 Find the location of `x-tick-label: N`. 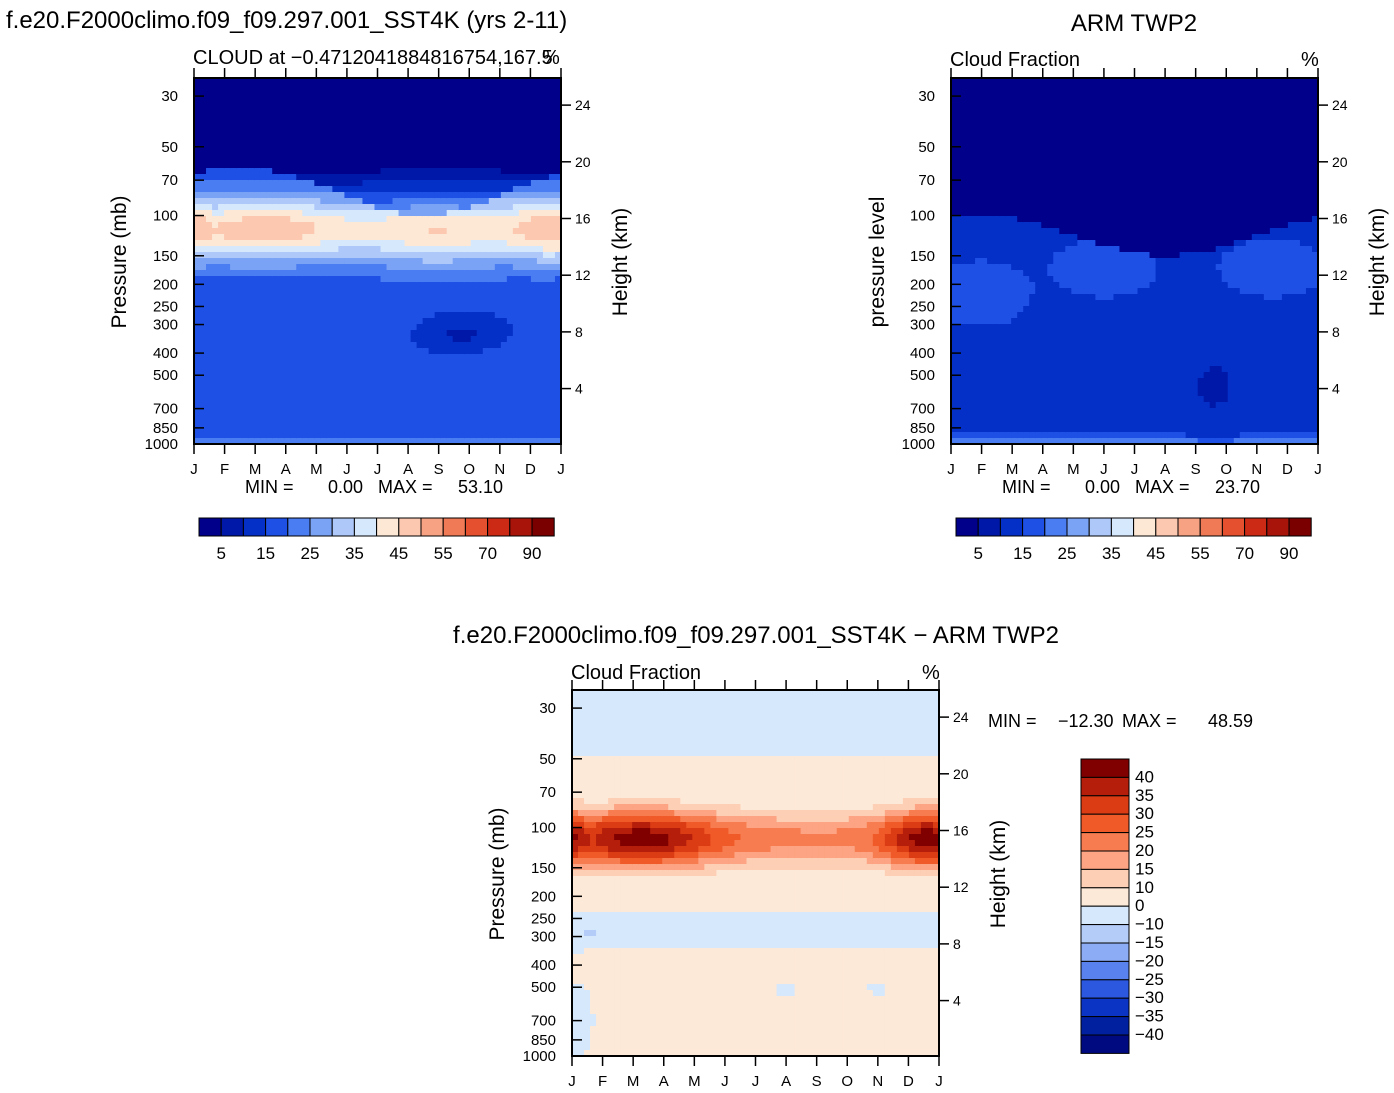

x-tick-label: N is located at coordinates (499, 469).